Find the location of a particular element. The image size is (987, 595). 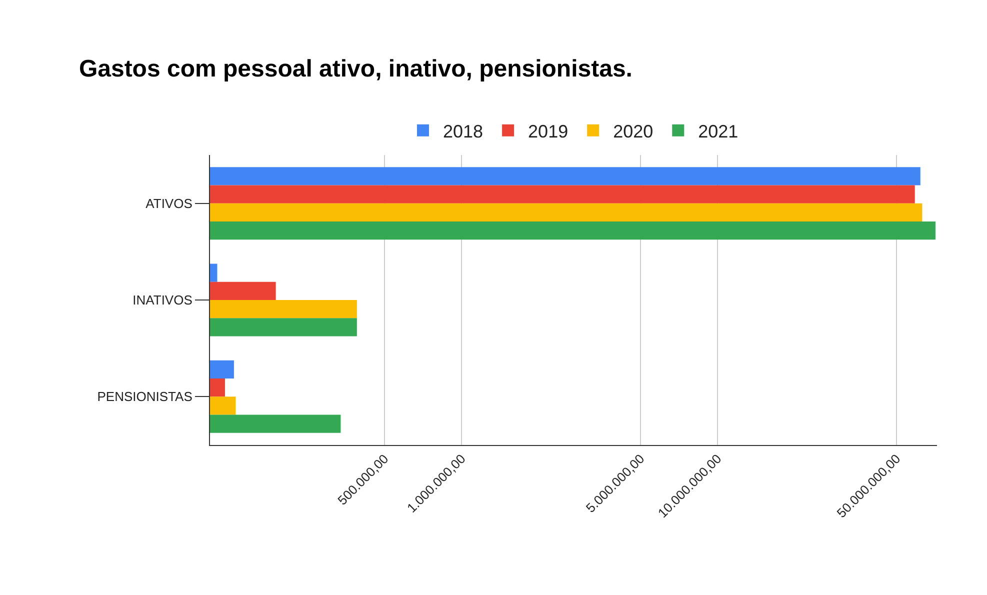

legend-label: 2018 is located at coordinates (463, 131).